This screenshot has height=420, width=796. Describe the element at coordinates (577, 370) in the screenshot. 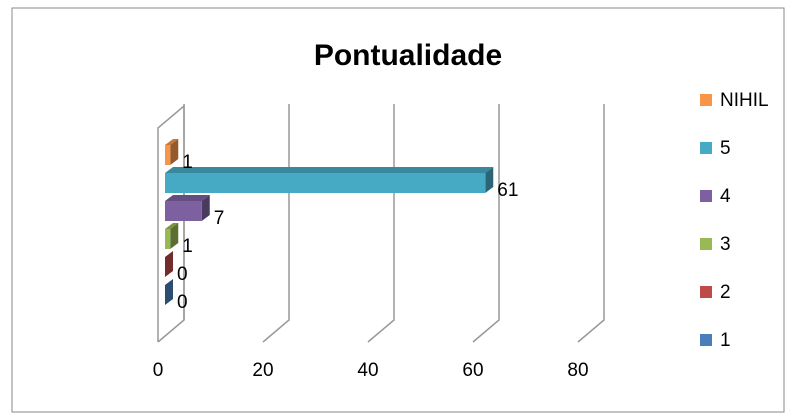

I see `x-tick-label: 80` at that location.